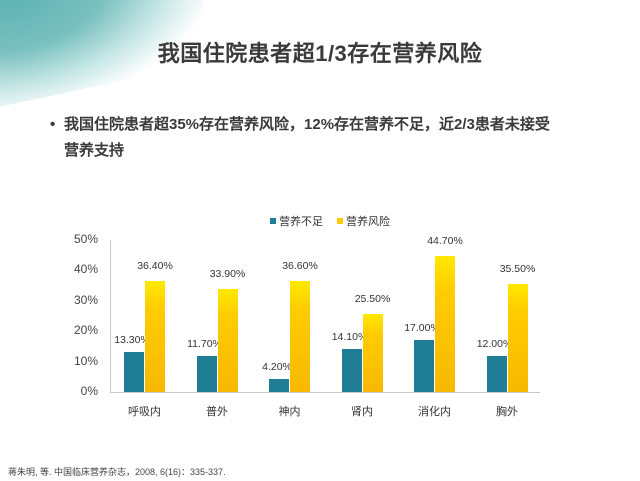 The height and width of the screenshot is (481, 640). Describe the element at coordinates (85, 299) in the screenshot. I see `y-tick-label: 30%` at that location.